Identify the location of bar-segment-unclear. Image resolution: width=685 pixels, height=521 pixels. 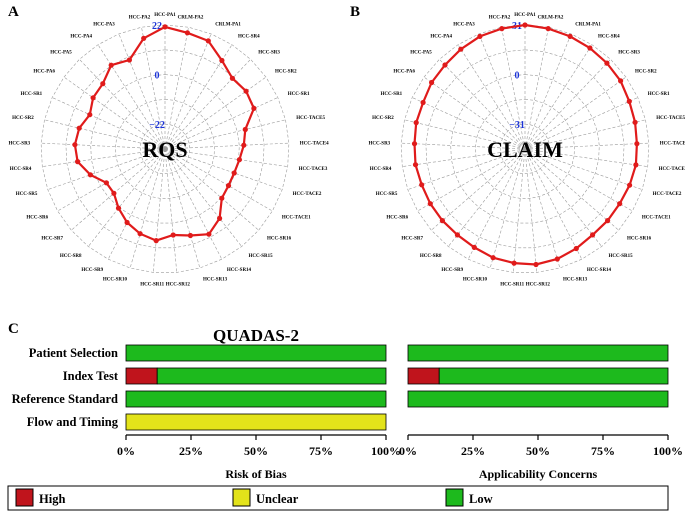
(256, 422).